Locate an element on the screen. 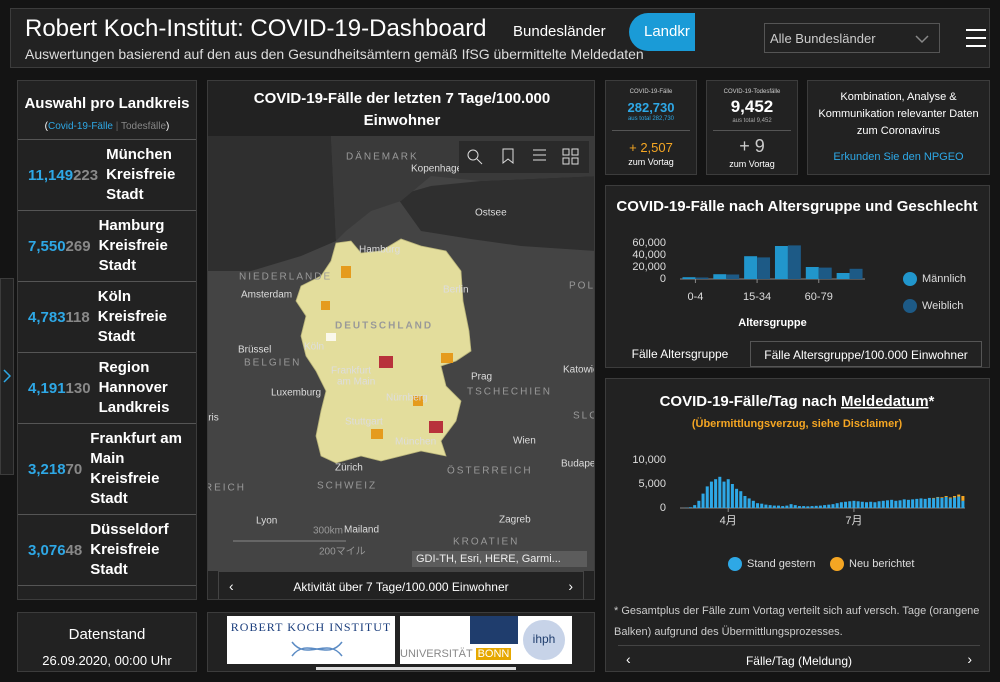 The image size is (1000, 682). map-label: Zagreb is located at coordinates (515, 520).